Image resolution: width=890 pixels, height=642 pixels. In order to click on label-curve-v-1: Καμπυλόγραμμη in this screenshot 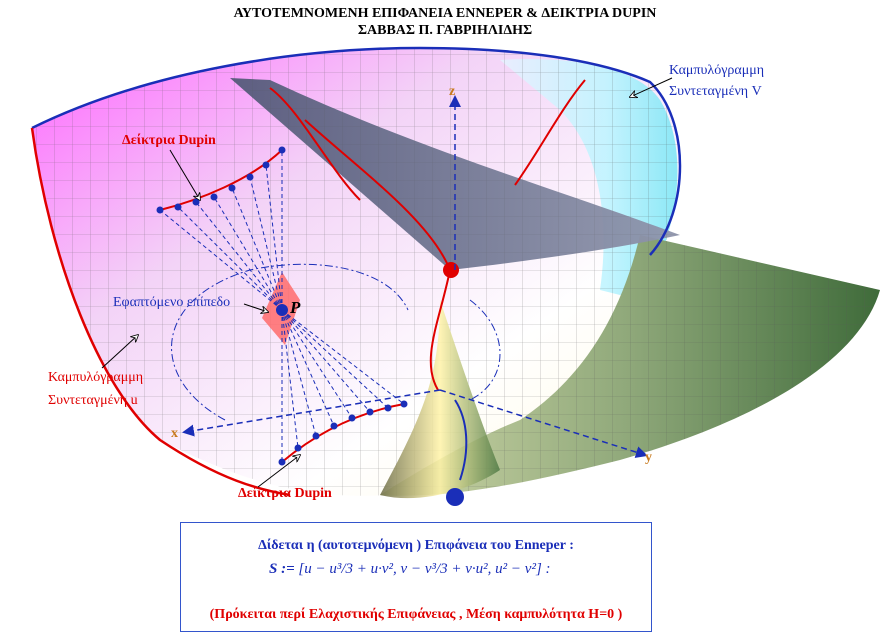, I will do `click(717, 70)`.